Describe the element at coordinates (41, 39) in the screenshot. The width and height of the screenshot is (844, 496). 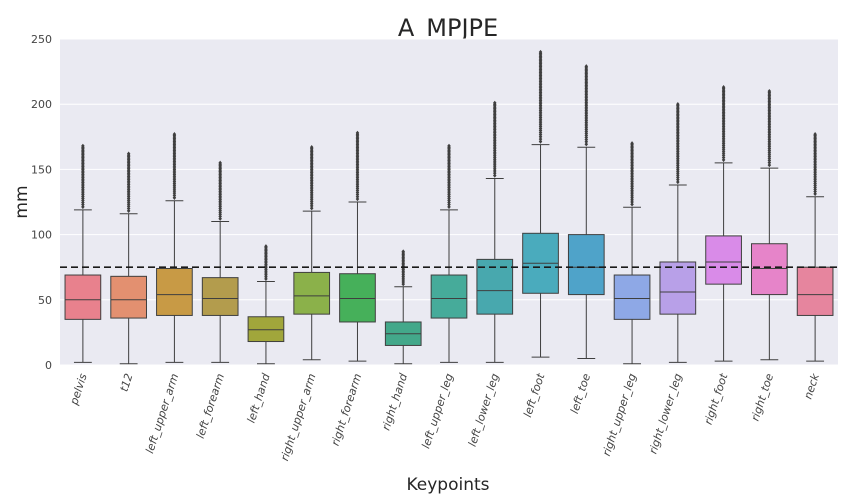
I see `y-tick-label: 250` at that location.